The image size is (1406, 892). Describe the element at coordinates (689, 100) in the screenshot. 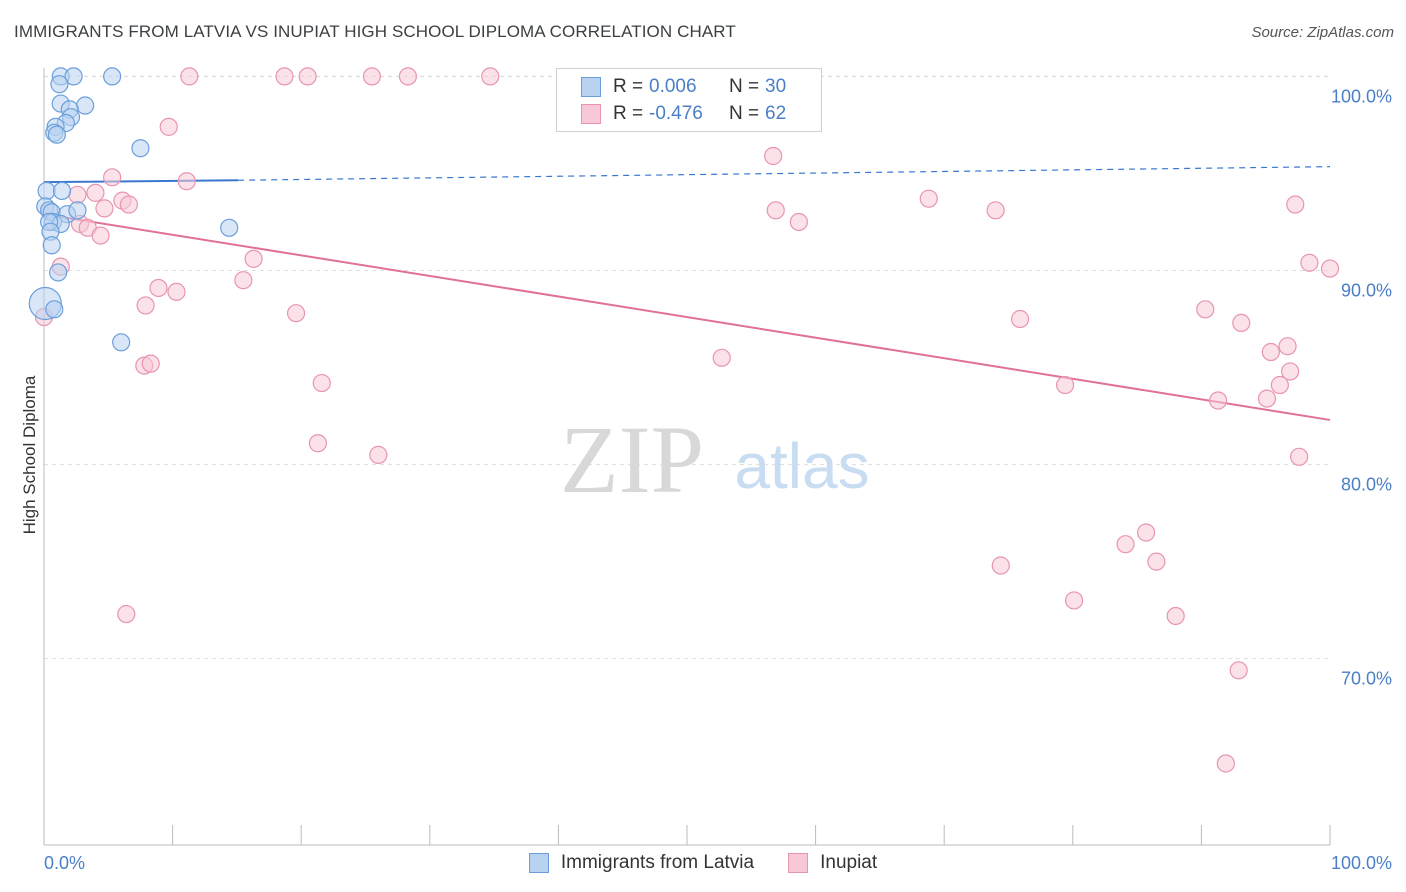

I see `stats-legend: R = 0.006 N = 30 R = -0.476 N = 62` at that location.